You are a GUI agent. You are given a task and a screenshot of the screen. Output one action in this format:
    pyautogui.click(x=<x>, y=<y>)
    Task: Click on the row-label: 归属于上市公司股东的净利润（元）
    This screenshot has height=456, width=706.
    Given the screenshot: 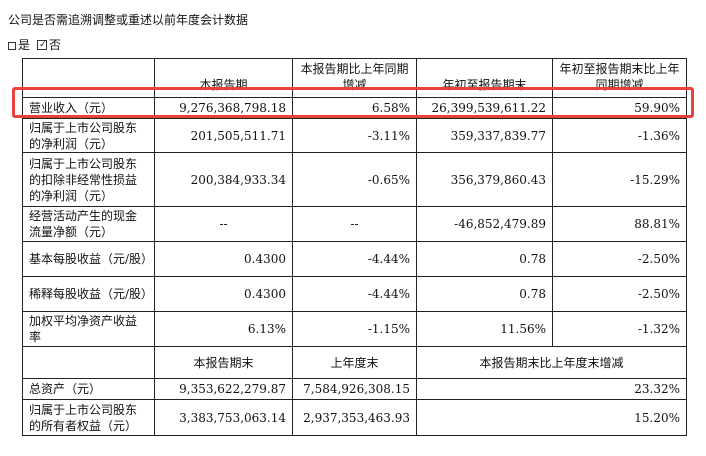 What is the action you would take?
    pyautogui.click(x=88, y=135)
    